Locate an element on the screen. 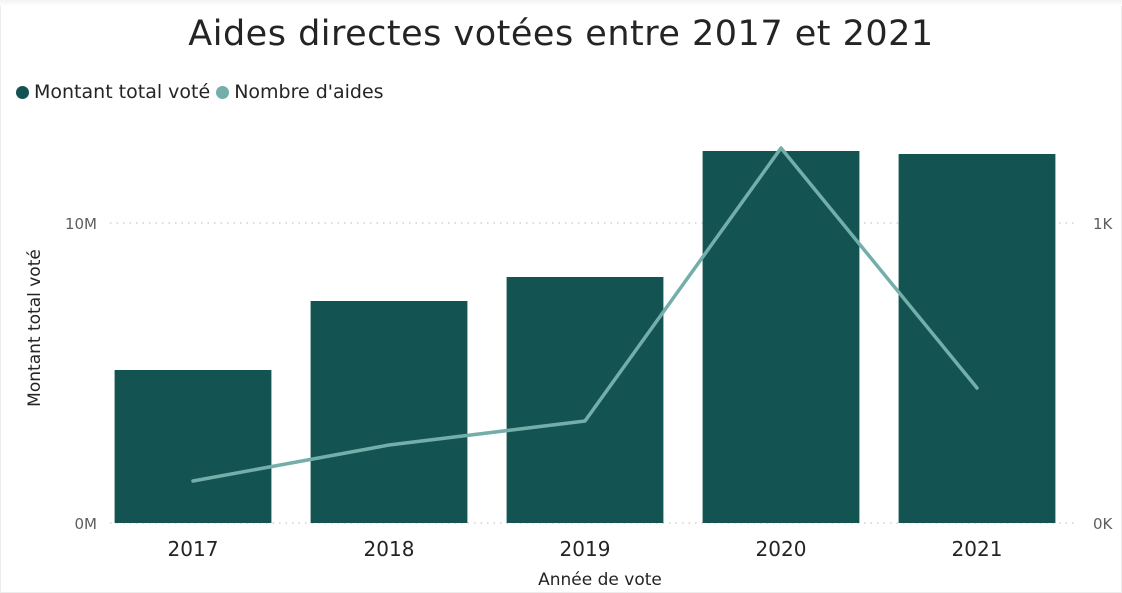 This screenshot has width=1122, height=593. bar-2021 is located at coordinates (977, 338).